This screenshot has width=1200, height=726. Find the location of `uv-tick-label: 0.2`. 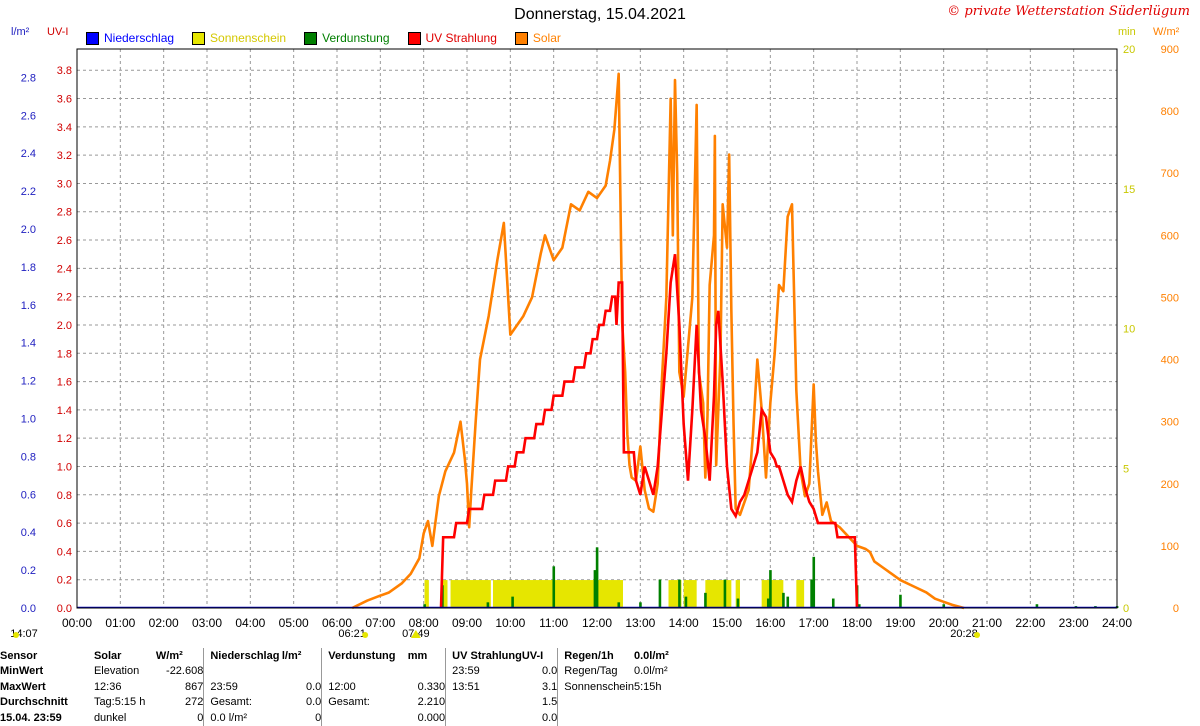

uv-tick-label: 0.2 is located at coordinates (64, 581).